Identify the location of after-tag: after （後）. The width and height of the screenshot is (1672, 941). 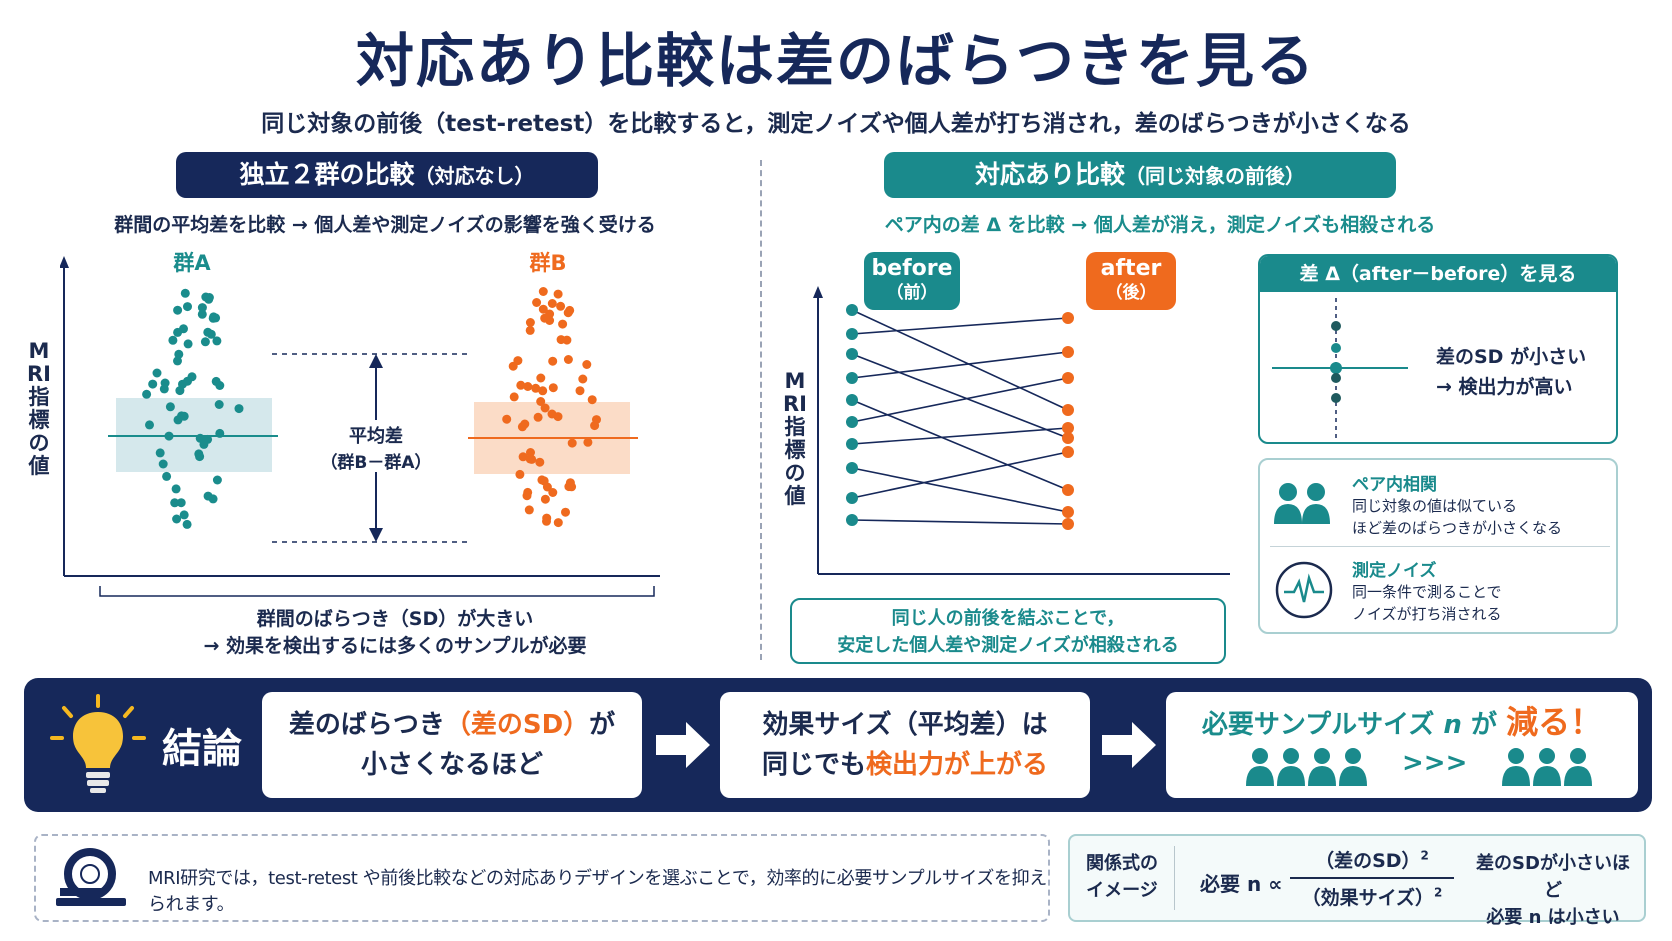
(1131, 281).